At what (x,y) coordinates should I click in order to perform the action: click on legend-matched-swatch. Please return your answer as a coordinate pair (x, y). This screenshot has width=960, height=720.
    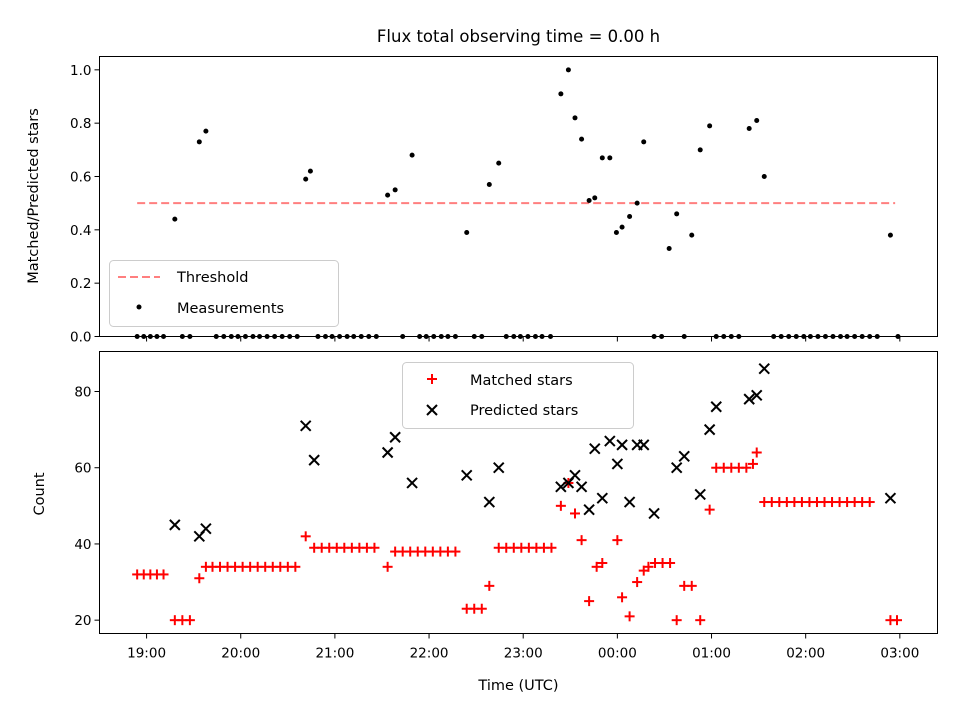
    Looking at the image, I should click on (432, 379).